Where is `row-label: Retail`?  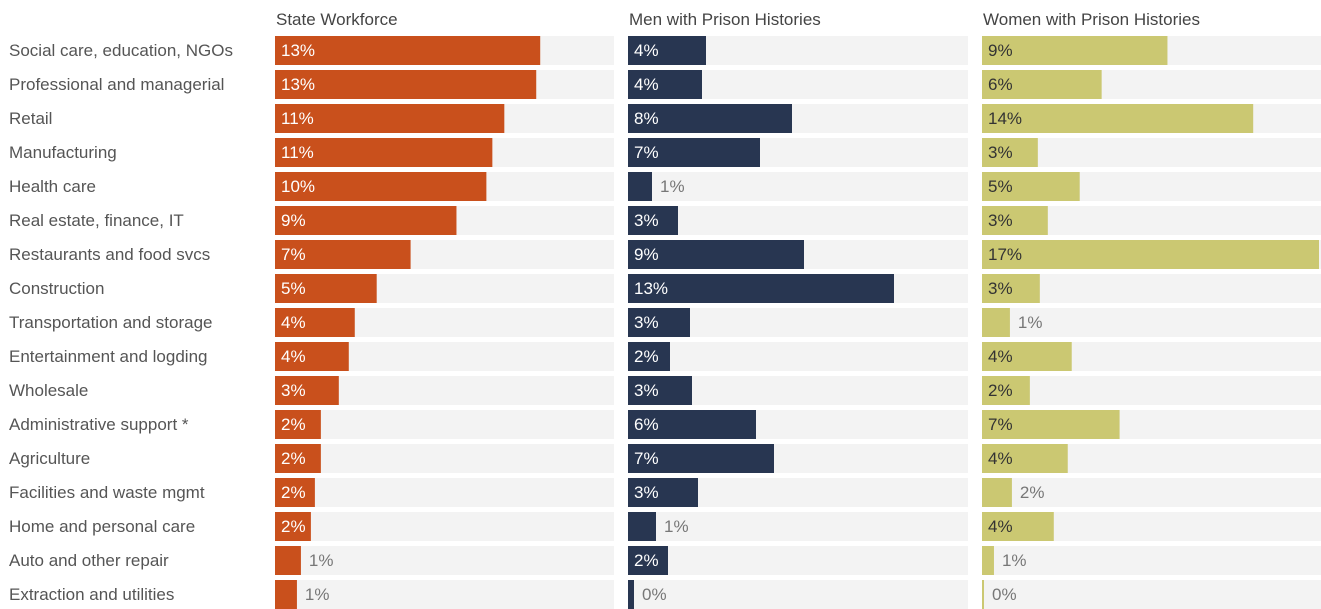 row-label: Retail is located at coordinates (30, 118).